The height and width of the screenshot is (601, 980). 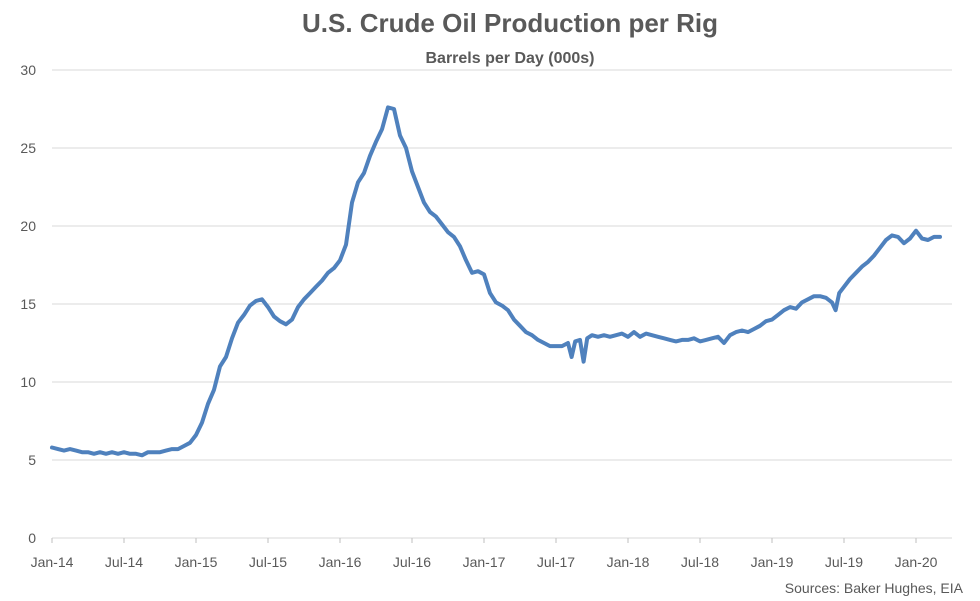 What do you see at coordinates (28, 70) in the screenshot?
I see `y-tick-label: 30` at bounding box center [28, 70].